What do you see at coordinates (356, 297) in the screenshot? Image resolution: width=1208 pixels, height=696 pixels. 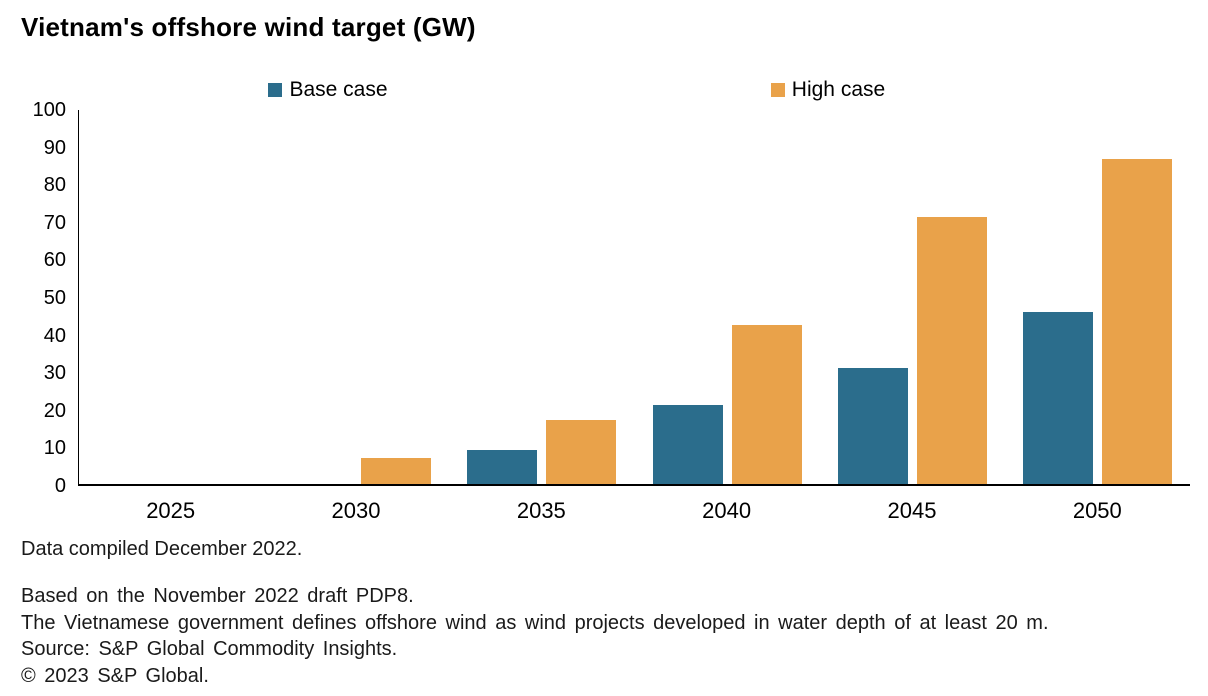 I see `bar-group-2030` at bounding box center [356, 297].